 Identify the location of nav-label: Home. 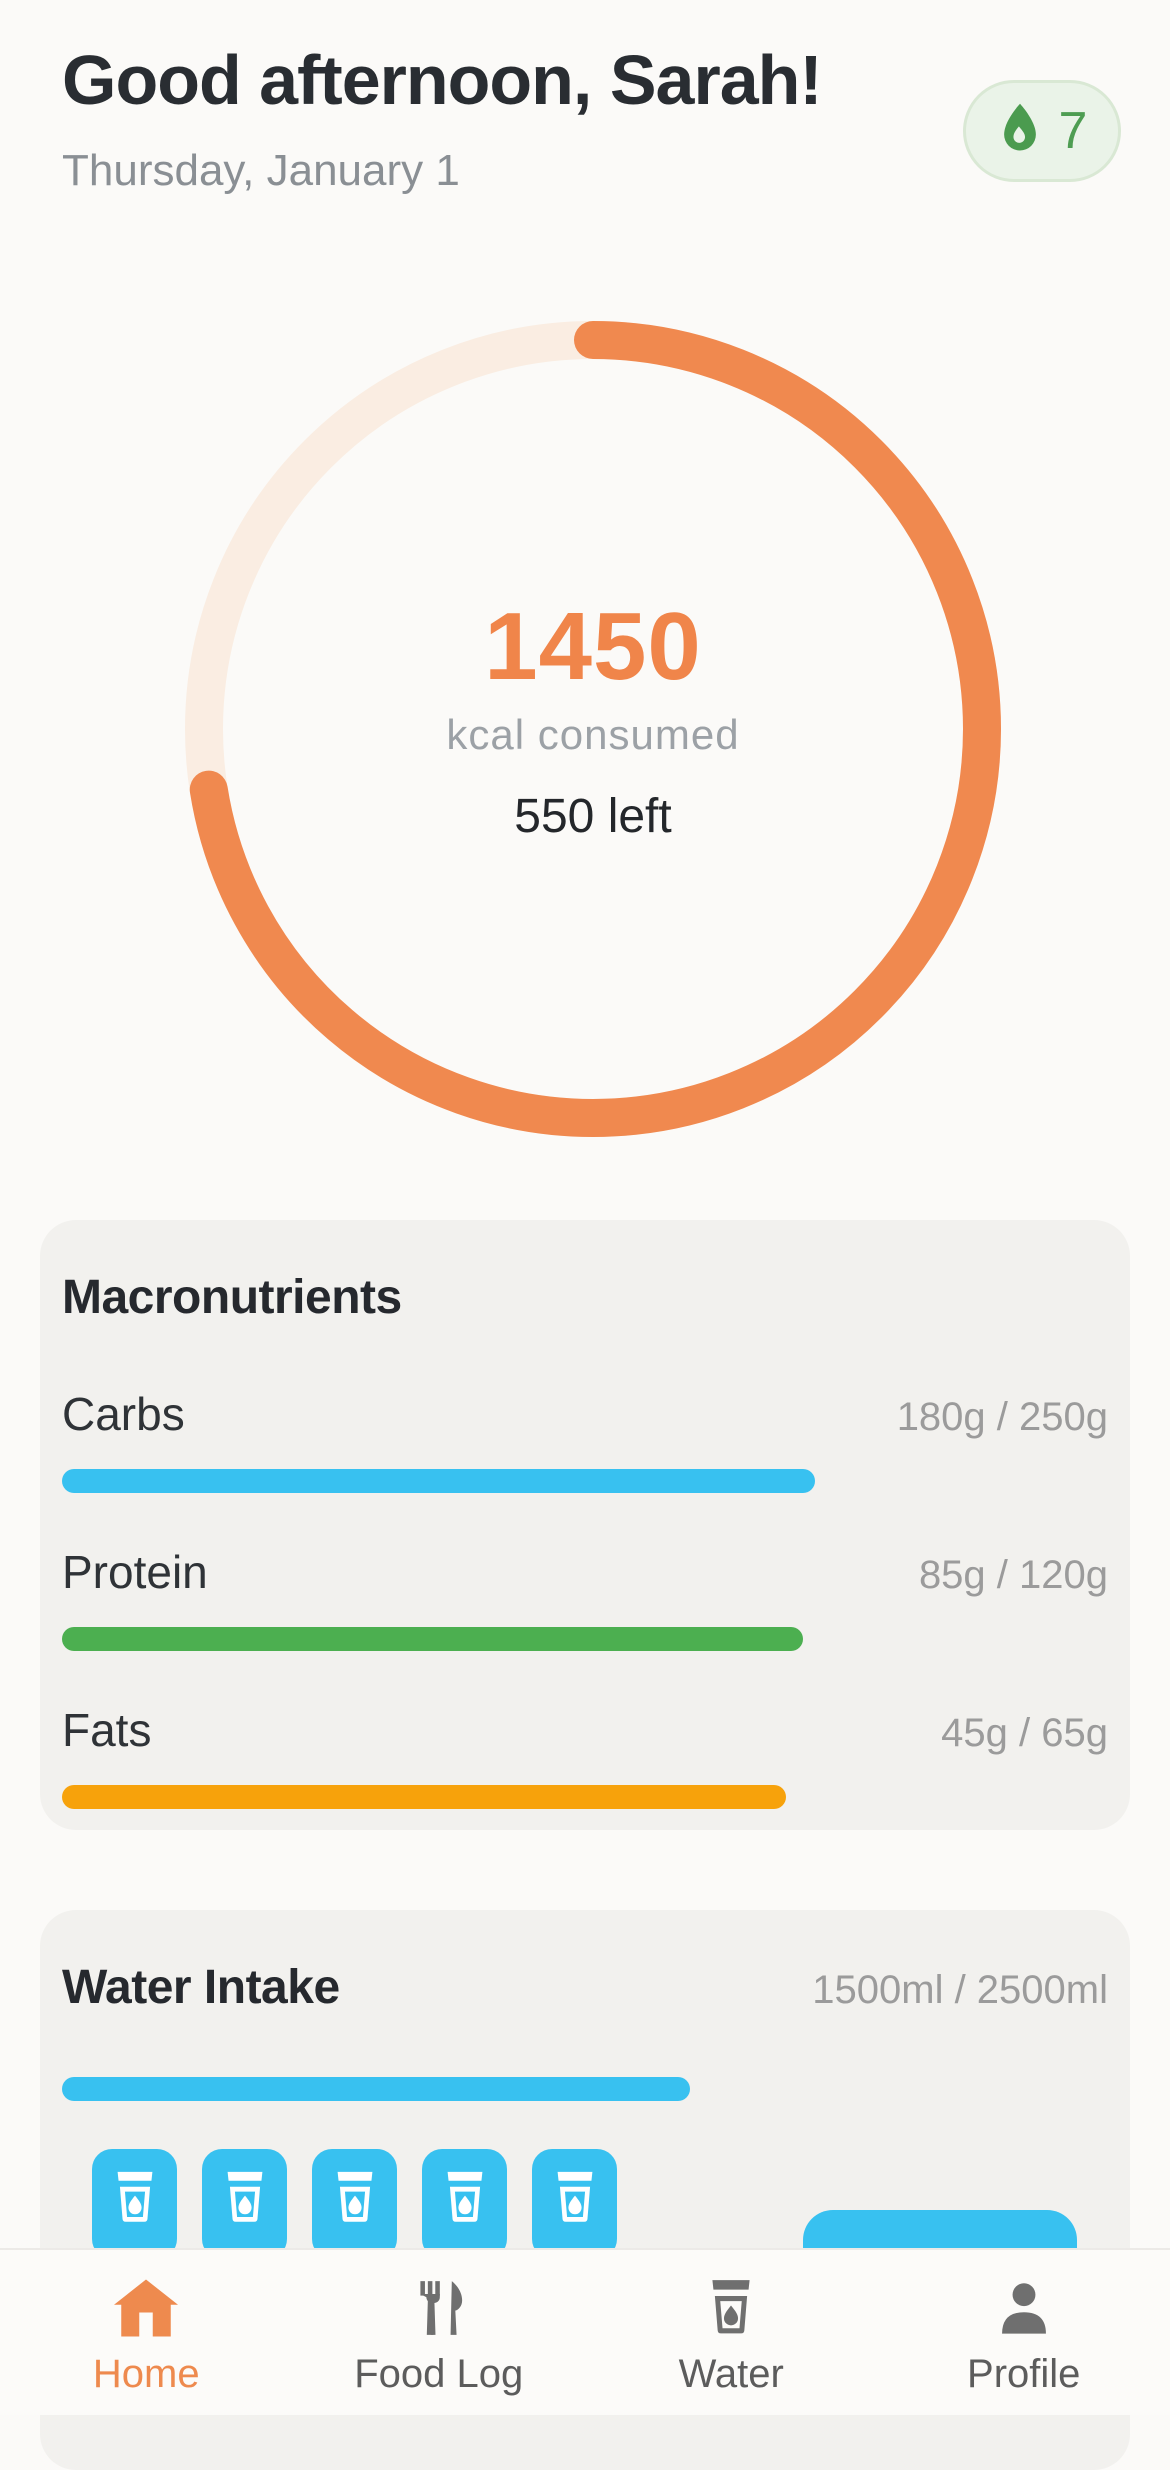
(146, 2374).